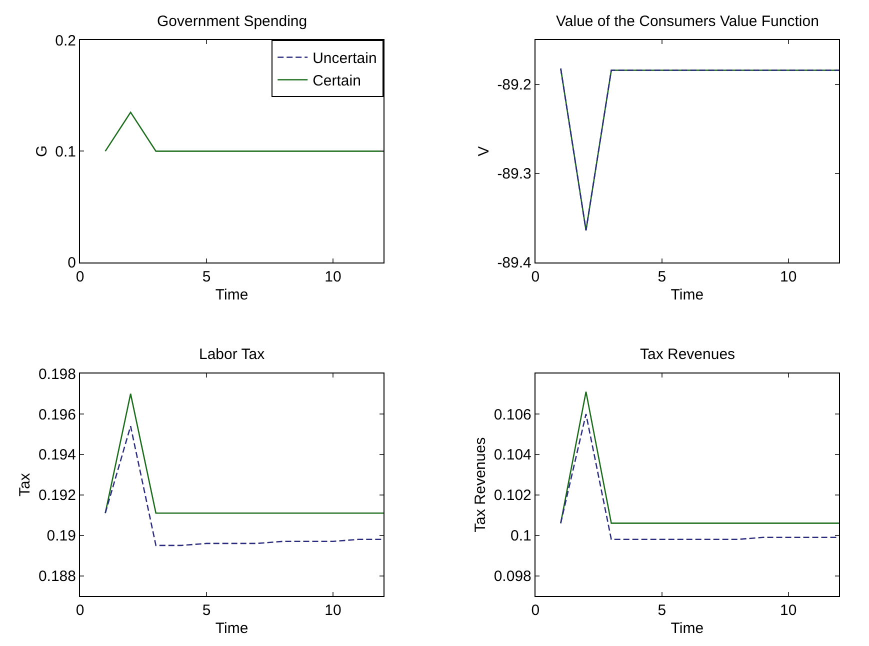 This screenshot has height=646, width=869. I want to click on y-tick-label: 0.098, so click(513, 577).